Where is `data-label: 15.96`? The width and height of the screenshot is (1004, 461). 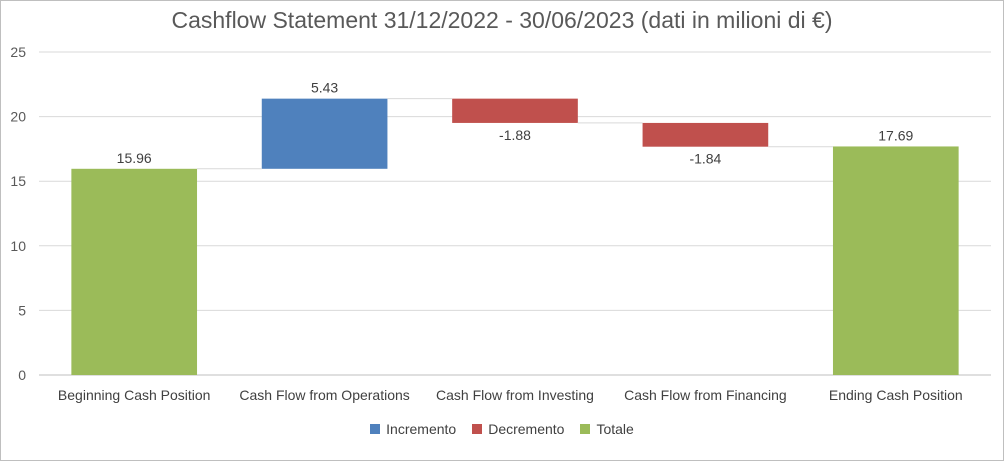
data-label: 15.96 is located at coordinates (134, 158).